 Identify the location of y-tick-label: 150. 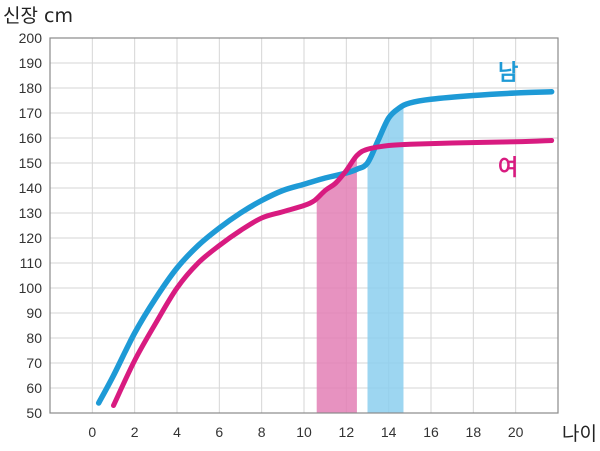
(31, 163).